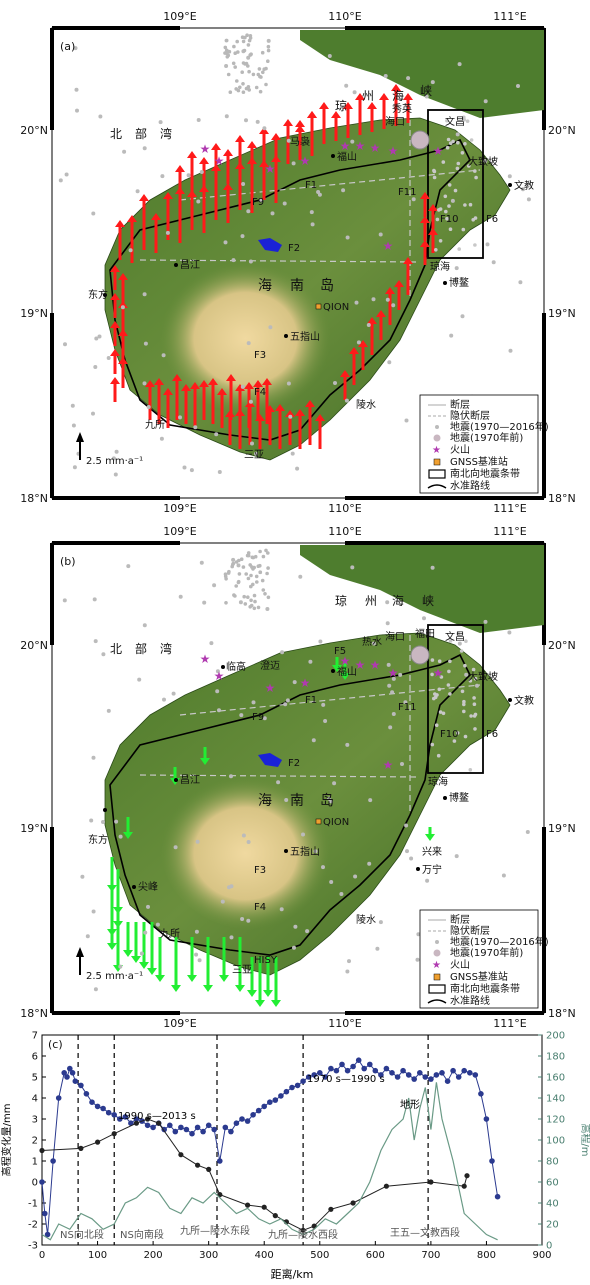 The image size is (590, 1285). Describe the element at coordinates (260, 870) in the screenshot. I see `fault-b-f3: F3` at that location.